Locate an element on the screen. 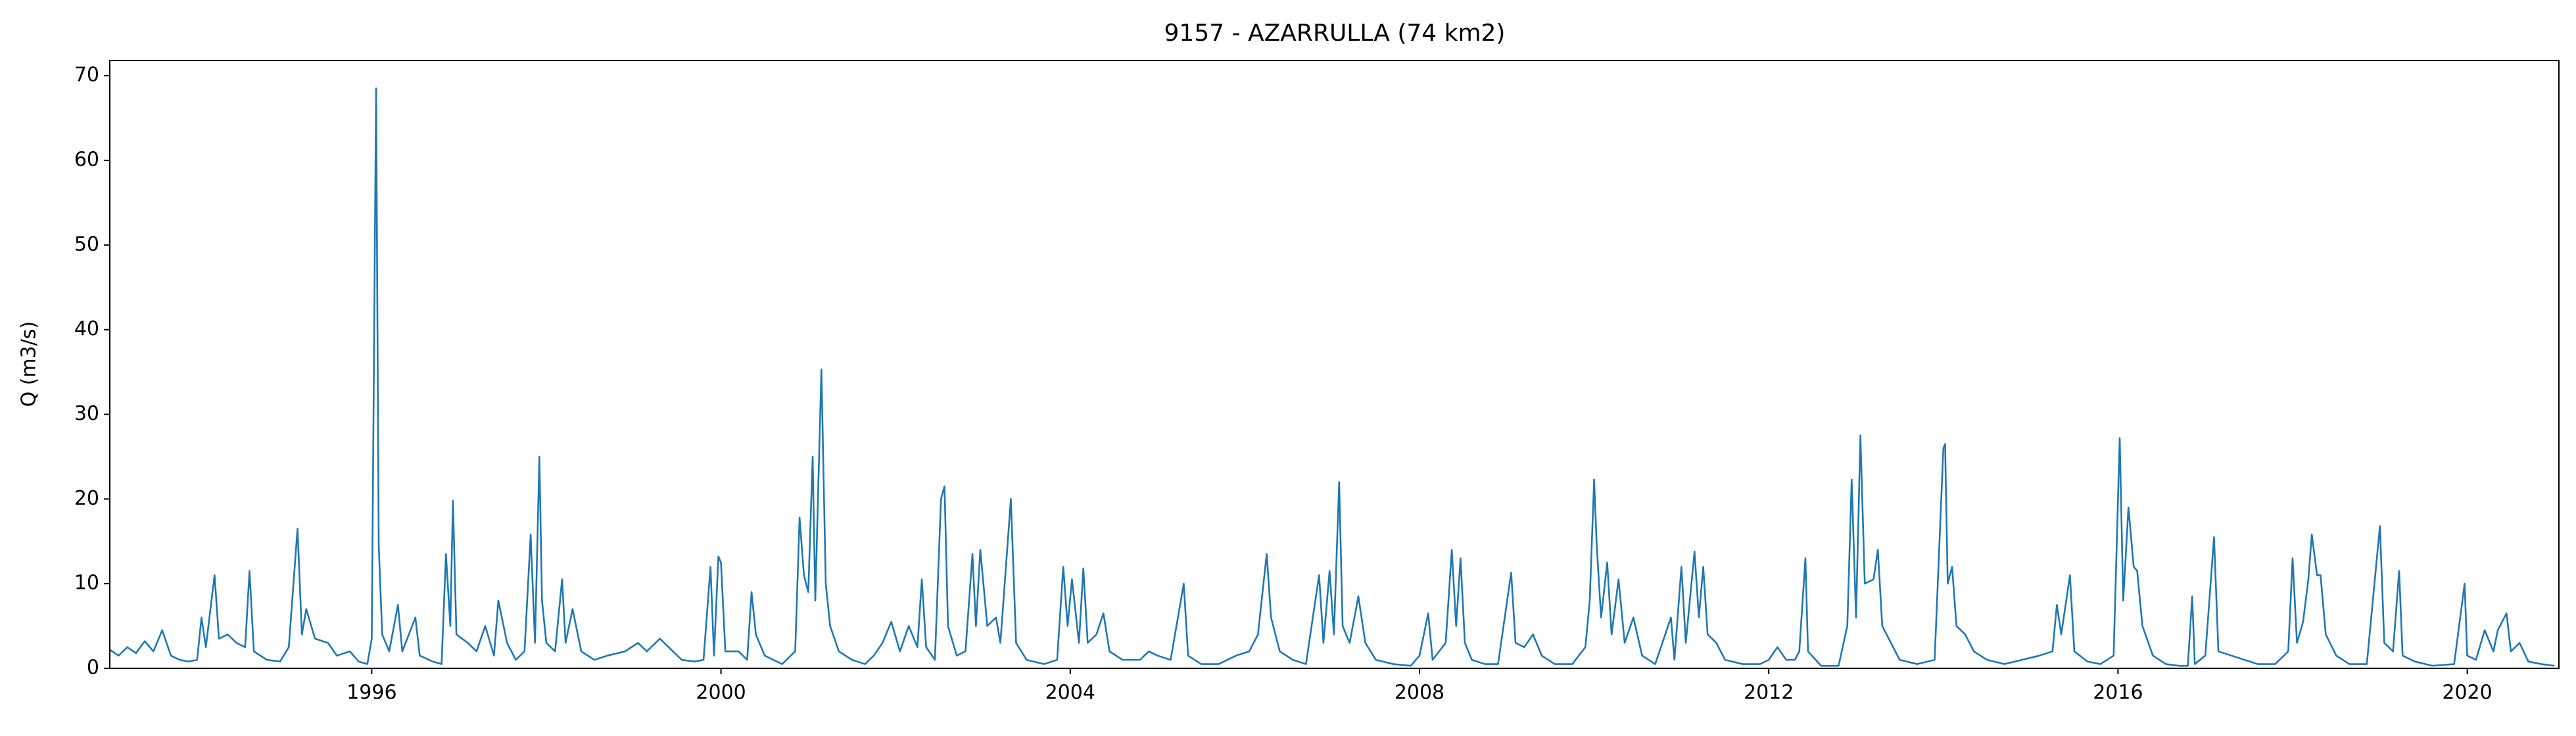 The height and width of the screenshot is (736, 2576). chart-title: 9157 - AZARRULLA (74 km2) is located at coordinates (1335, 33).